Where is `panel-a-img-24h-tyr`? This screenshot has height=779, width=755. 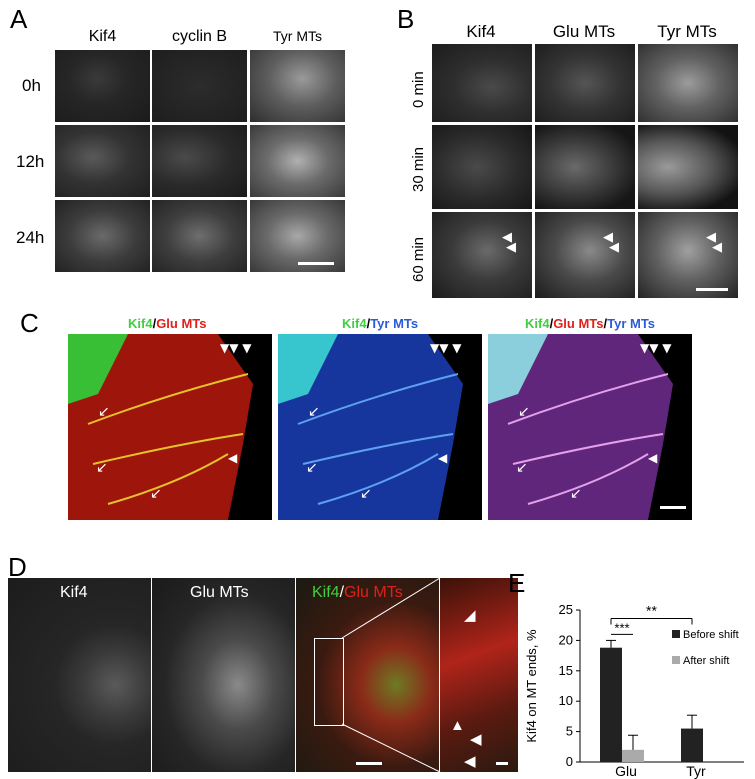 panel-a-img-24h-tyr is located at coordinates (297, 236).